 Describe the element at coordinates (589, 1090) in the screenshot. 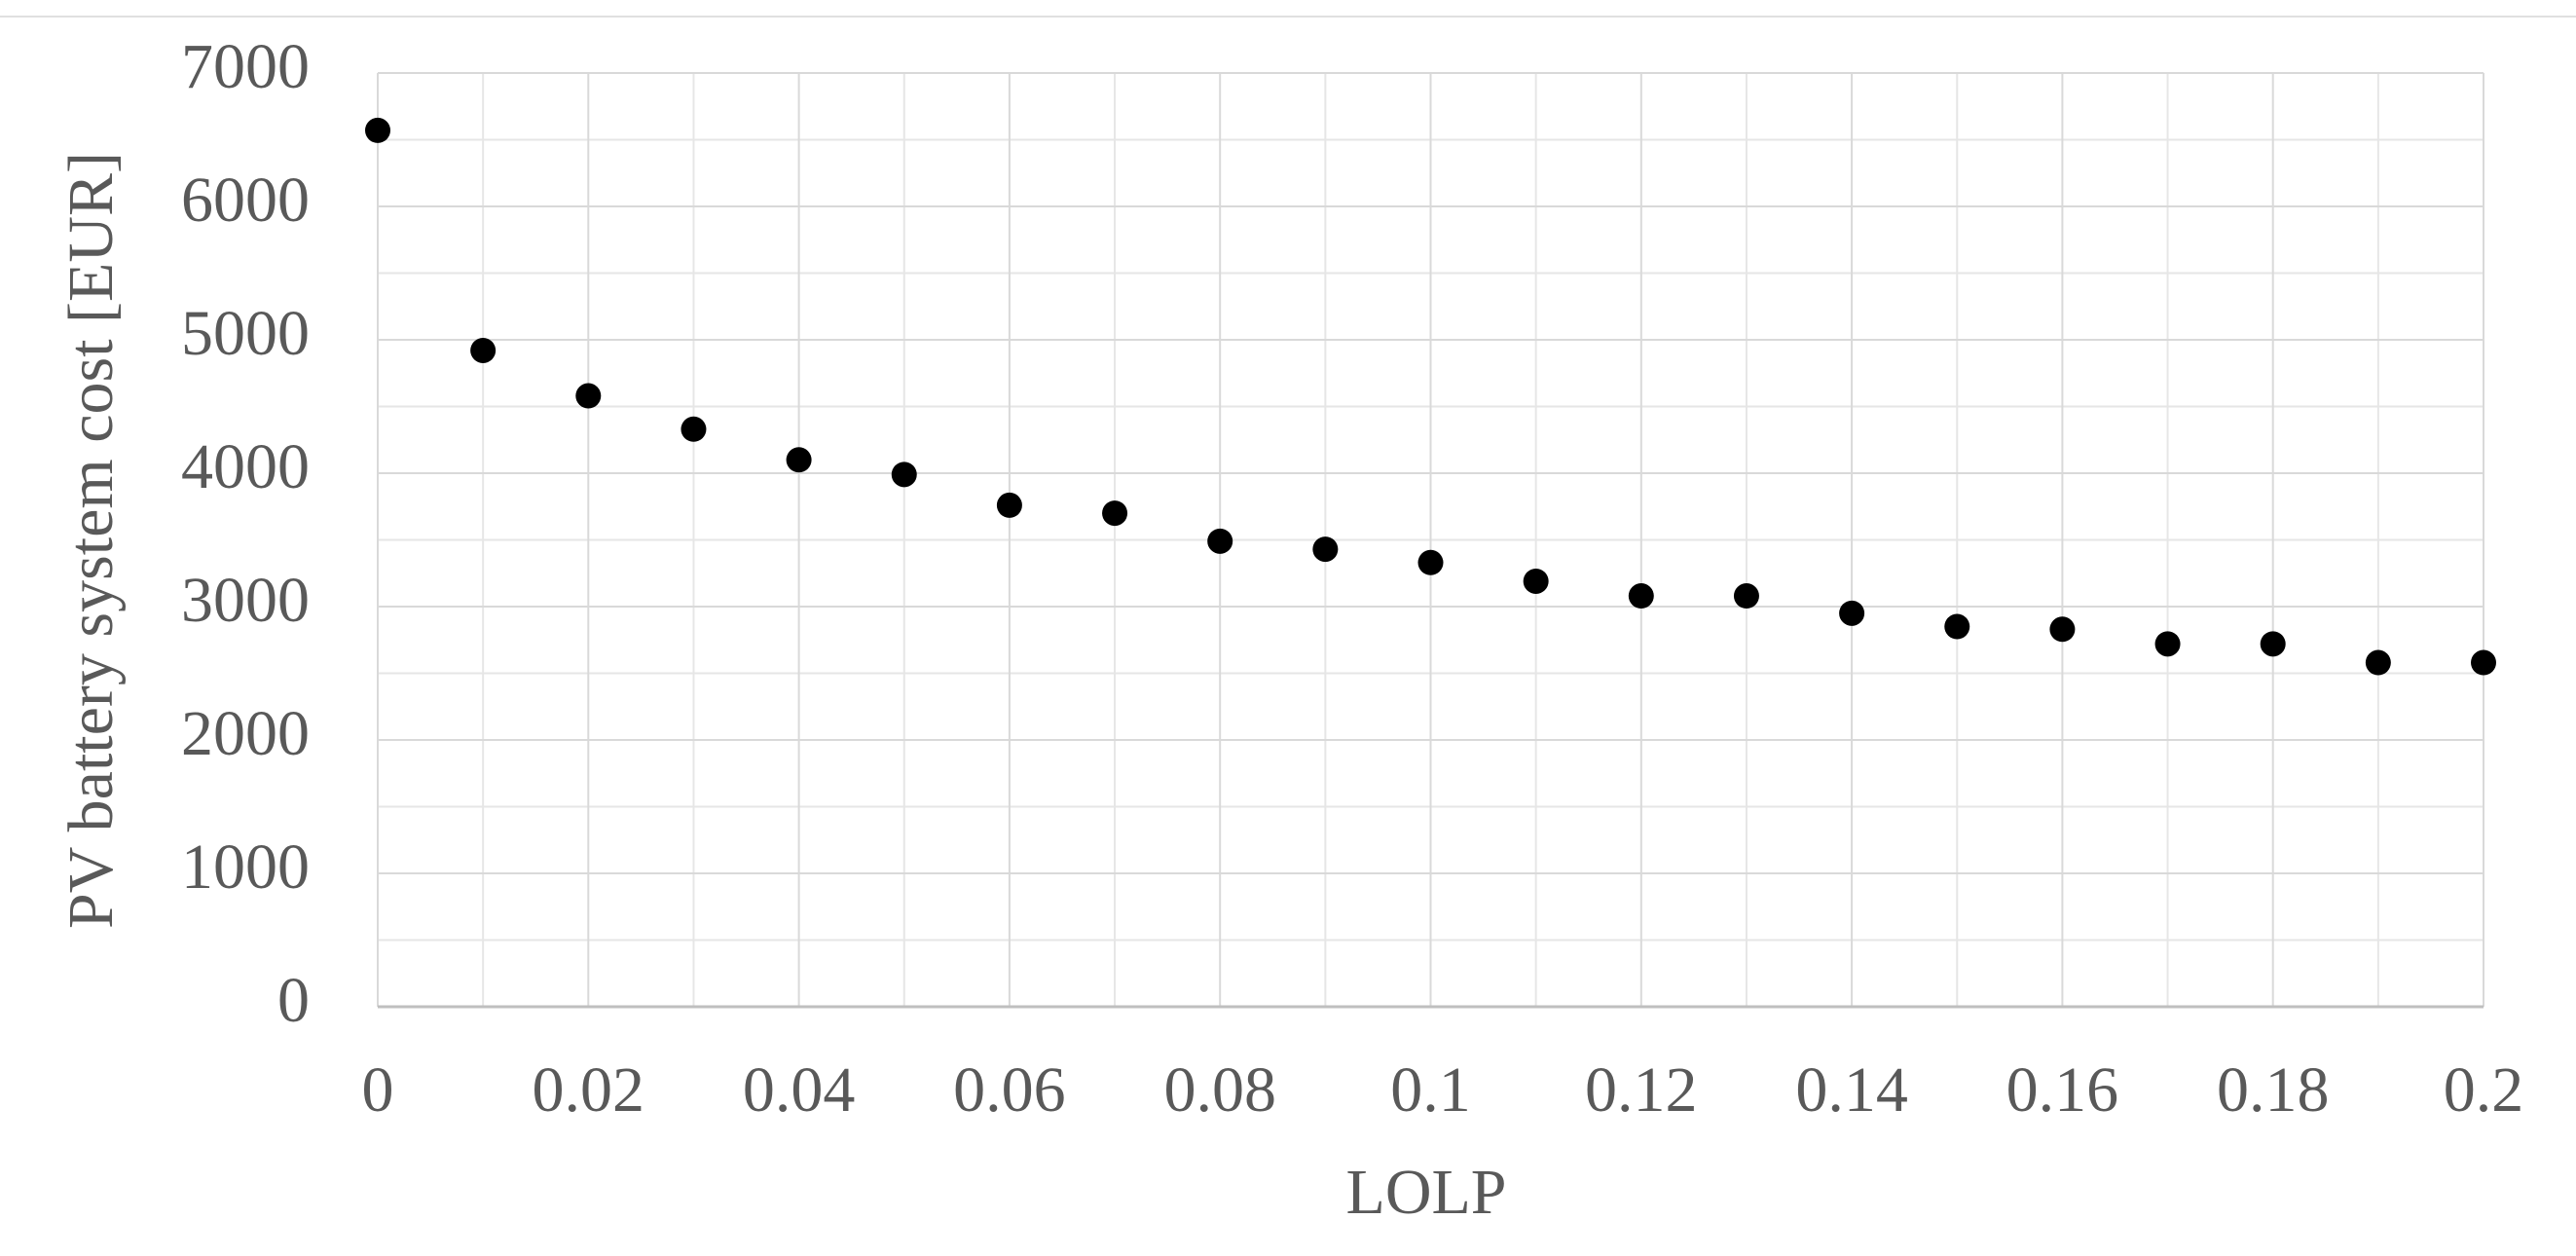

I see `x-tick-label: 0.02` at that location.